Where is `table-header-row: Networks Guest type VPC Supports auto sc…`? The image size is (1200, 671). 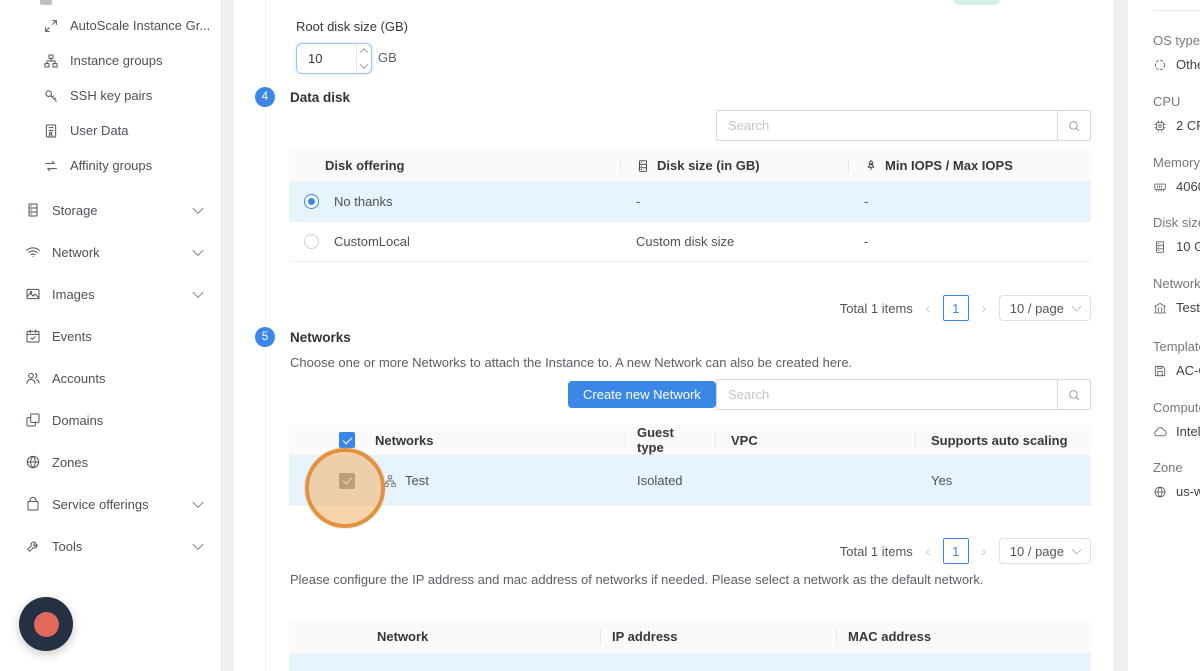
table-header-row: Networks Guest type VPC Supports auto sc… is located at coordinates (690, 440).